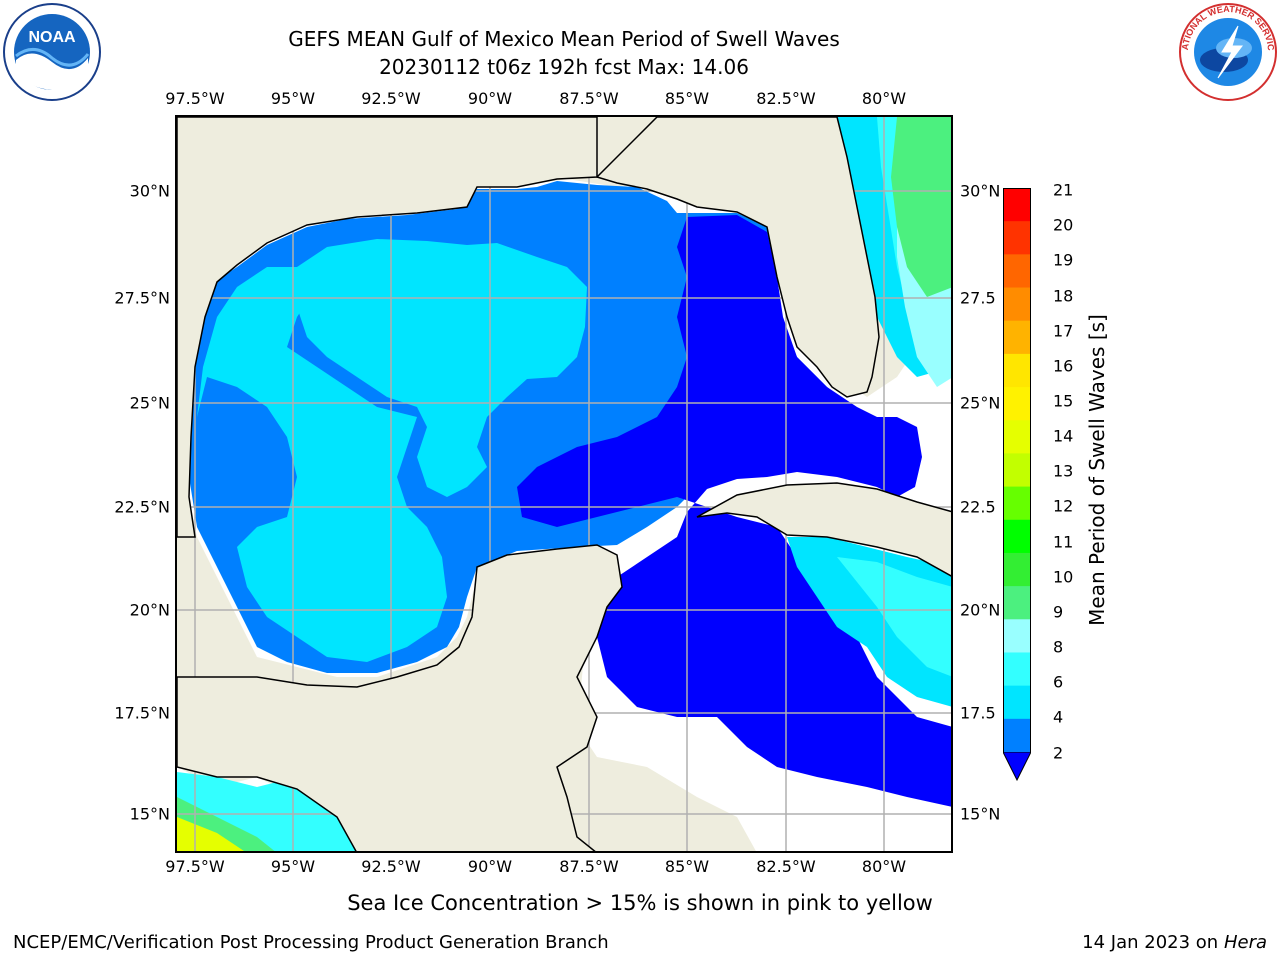 The width and height of the screenshot is (1280, 960). Describe the element at coordinates (1063, 542) in the screenshot. I see `colorbar-tick: 11` at that location.